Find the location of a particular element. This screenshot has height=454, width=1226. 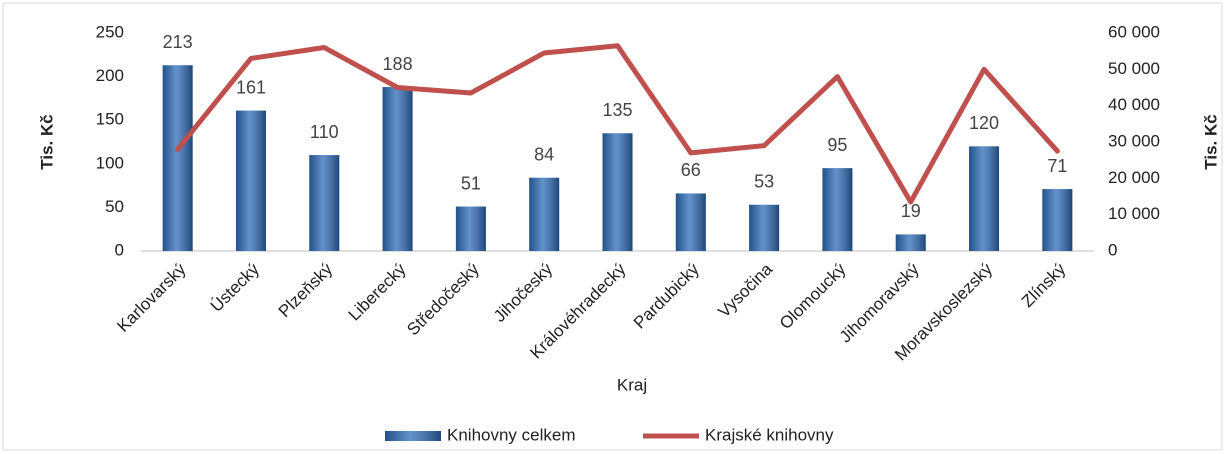

y2-tick-label: 30 000 is located at coordinates (1134, 140).